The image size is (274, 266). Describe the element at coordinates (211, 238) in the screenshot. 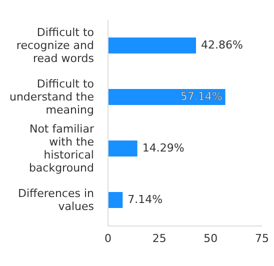

I see `x-tick-label: 50` at that location.